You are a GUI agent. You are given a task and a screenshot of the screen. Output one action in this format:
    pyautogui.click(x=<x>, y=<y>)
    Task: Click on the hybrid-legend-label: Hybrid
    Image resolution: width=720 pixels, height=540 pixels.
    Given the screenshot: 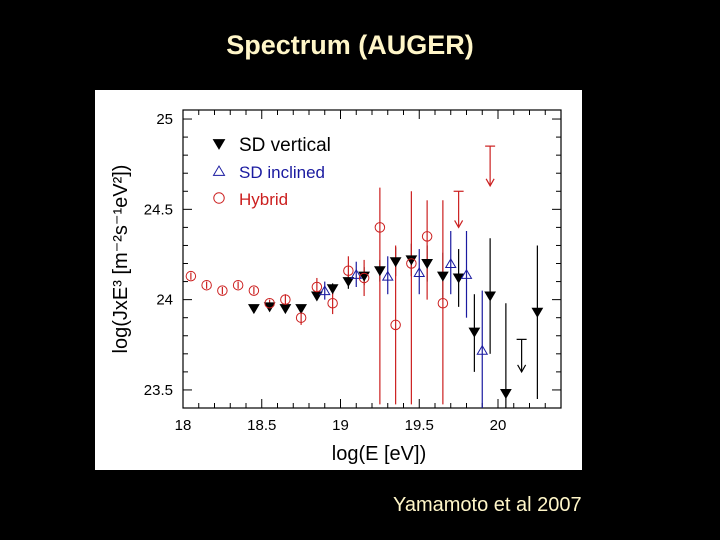 What is the action you would take?
    pyautogui.click(x=263, y=199)
    